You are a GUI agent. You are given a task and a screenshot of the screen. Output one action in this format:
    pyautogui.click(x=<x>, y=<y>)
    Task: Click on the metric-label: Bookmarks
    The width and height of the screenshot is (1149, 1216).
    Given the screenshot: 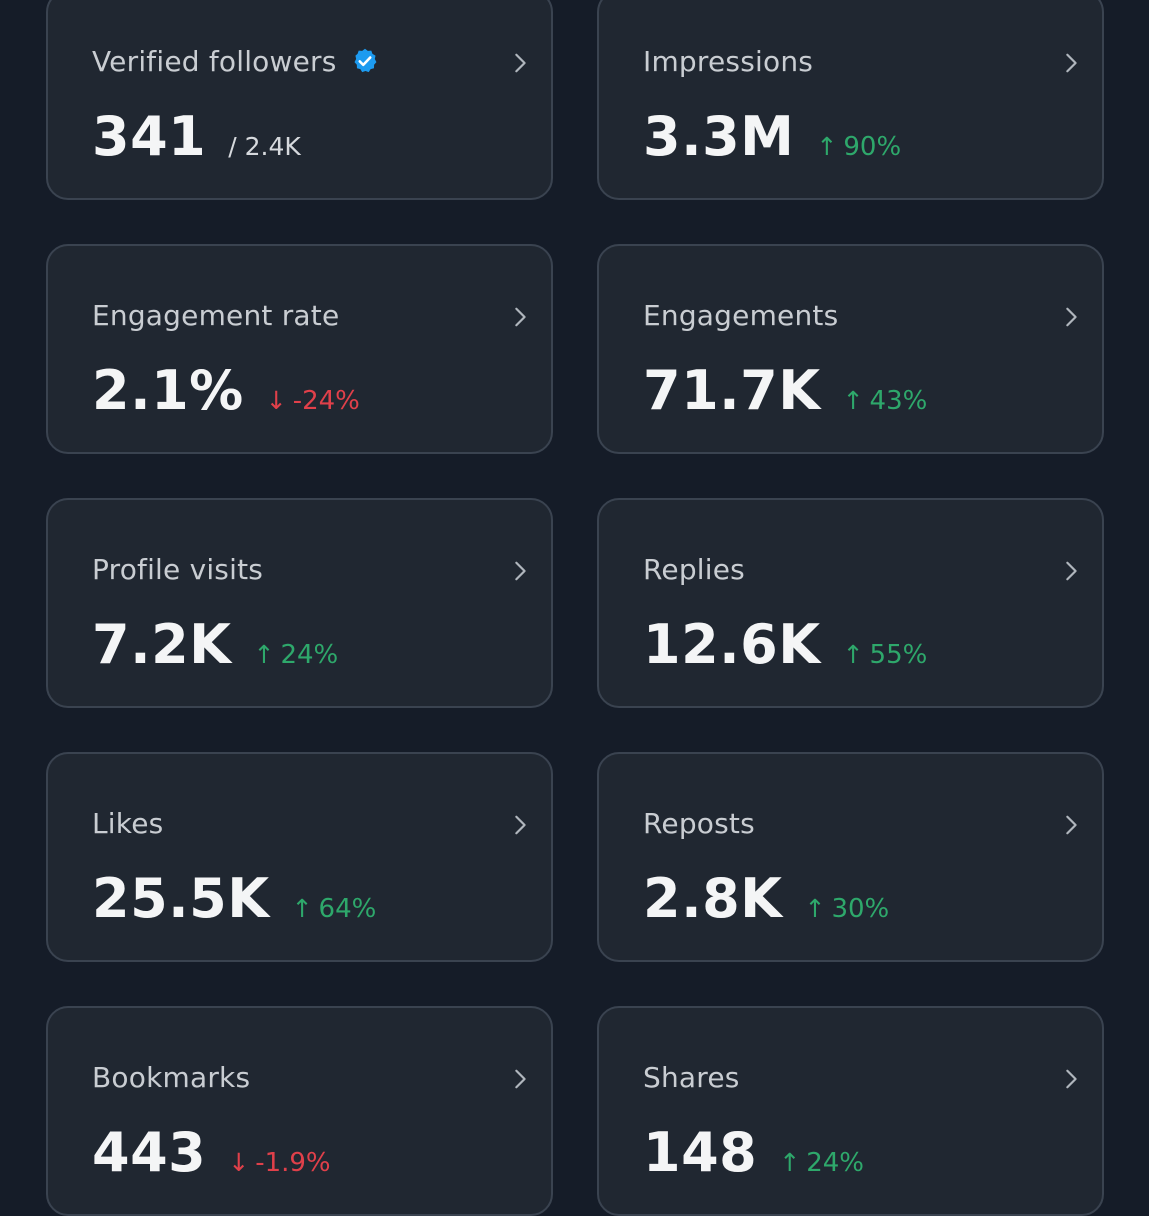 What is the action you would take?
    pyautogui.click(x=171, y=1077)
    